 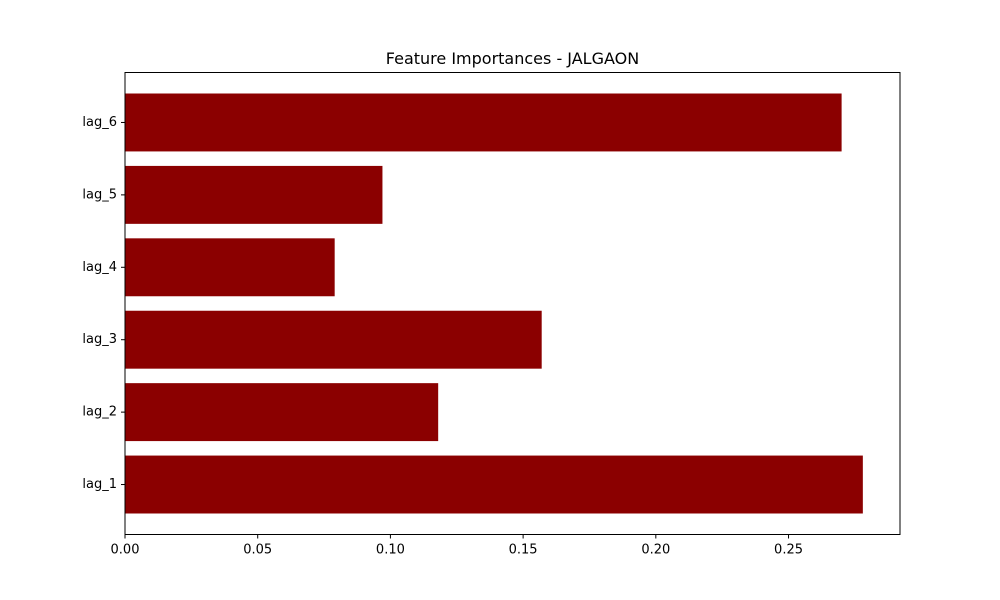 What do you see at coordinates (99, 339) in the screenshot?
I see `y-tick-label-lag_3: lag_3` at bounding box center [99, 339].